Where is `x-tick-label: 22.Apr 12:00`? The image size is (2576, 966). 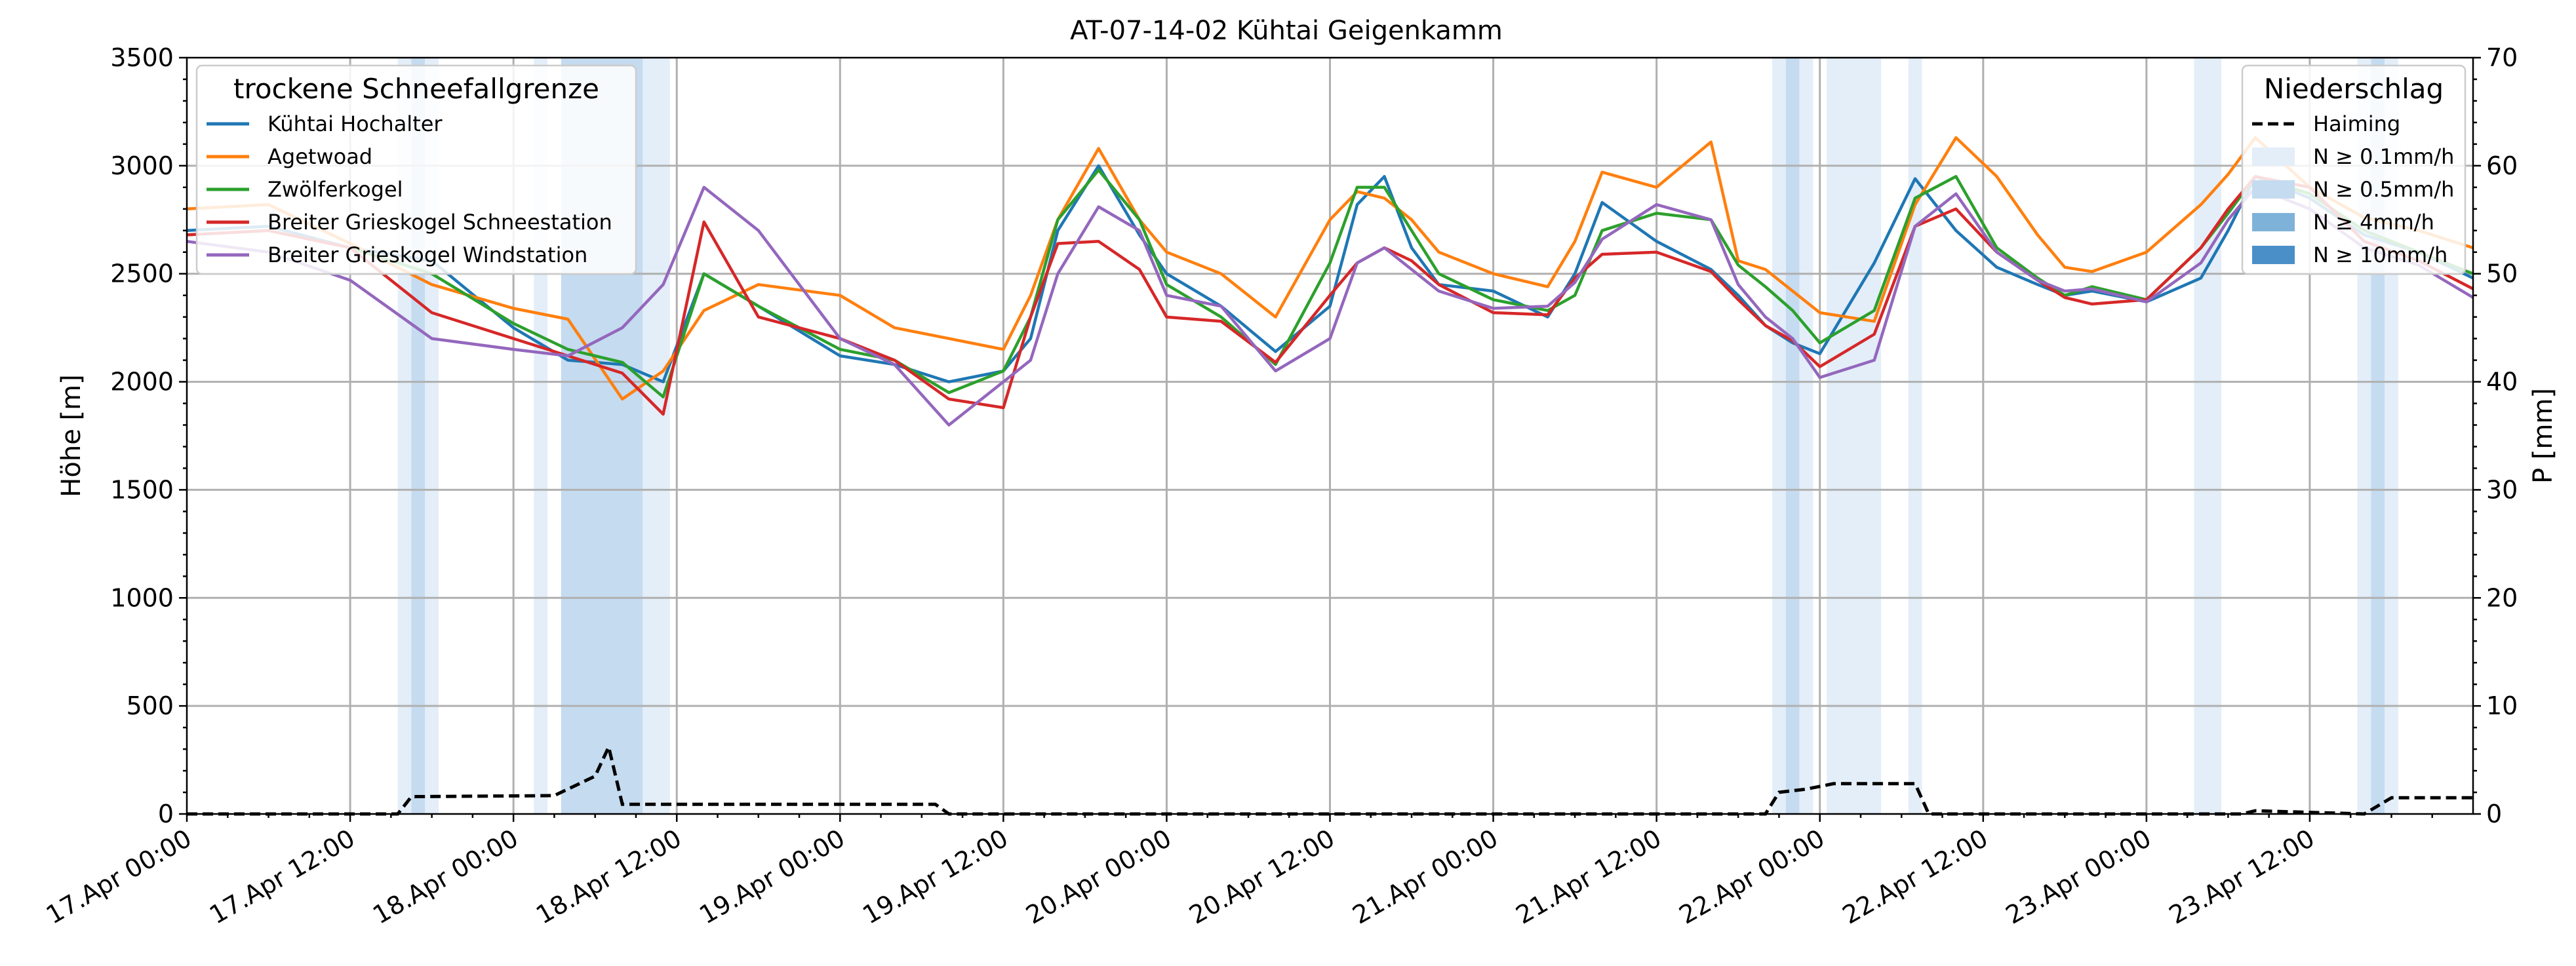 x-tick-label: 22.Apr 12:00 is located at coordinates (1915, 877).